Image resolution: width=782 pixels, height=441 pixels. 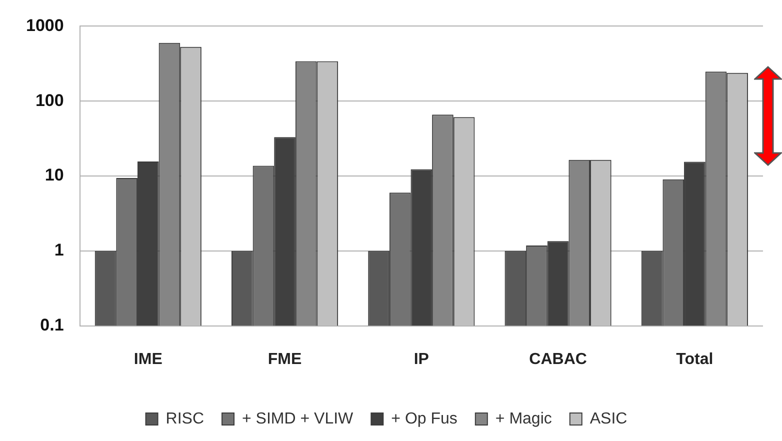 I want to click on legend-label: ASIC, so click(x=609, y=419).